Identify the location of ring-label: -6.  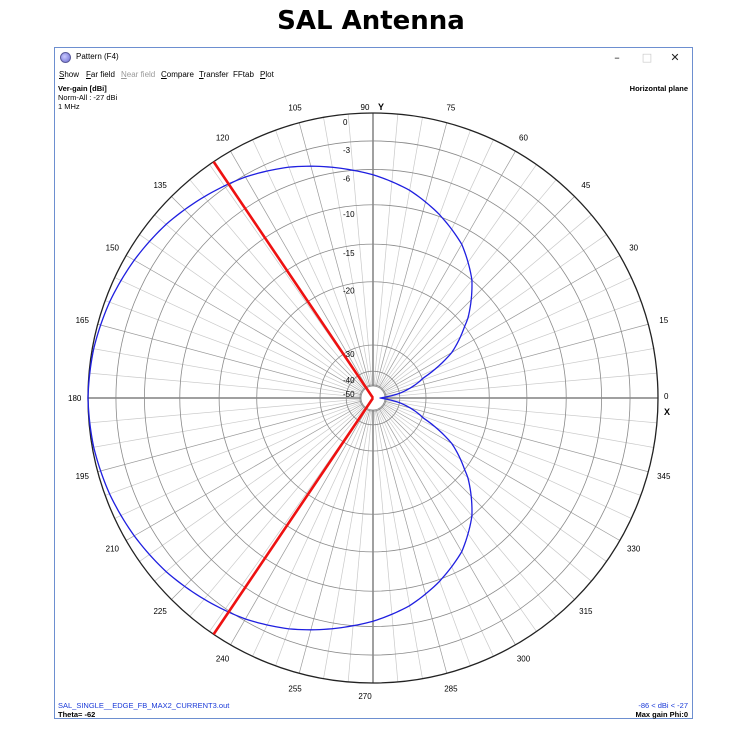
(347, 178).